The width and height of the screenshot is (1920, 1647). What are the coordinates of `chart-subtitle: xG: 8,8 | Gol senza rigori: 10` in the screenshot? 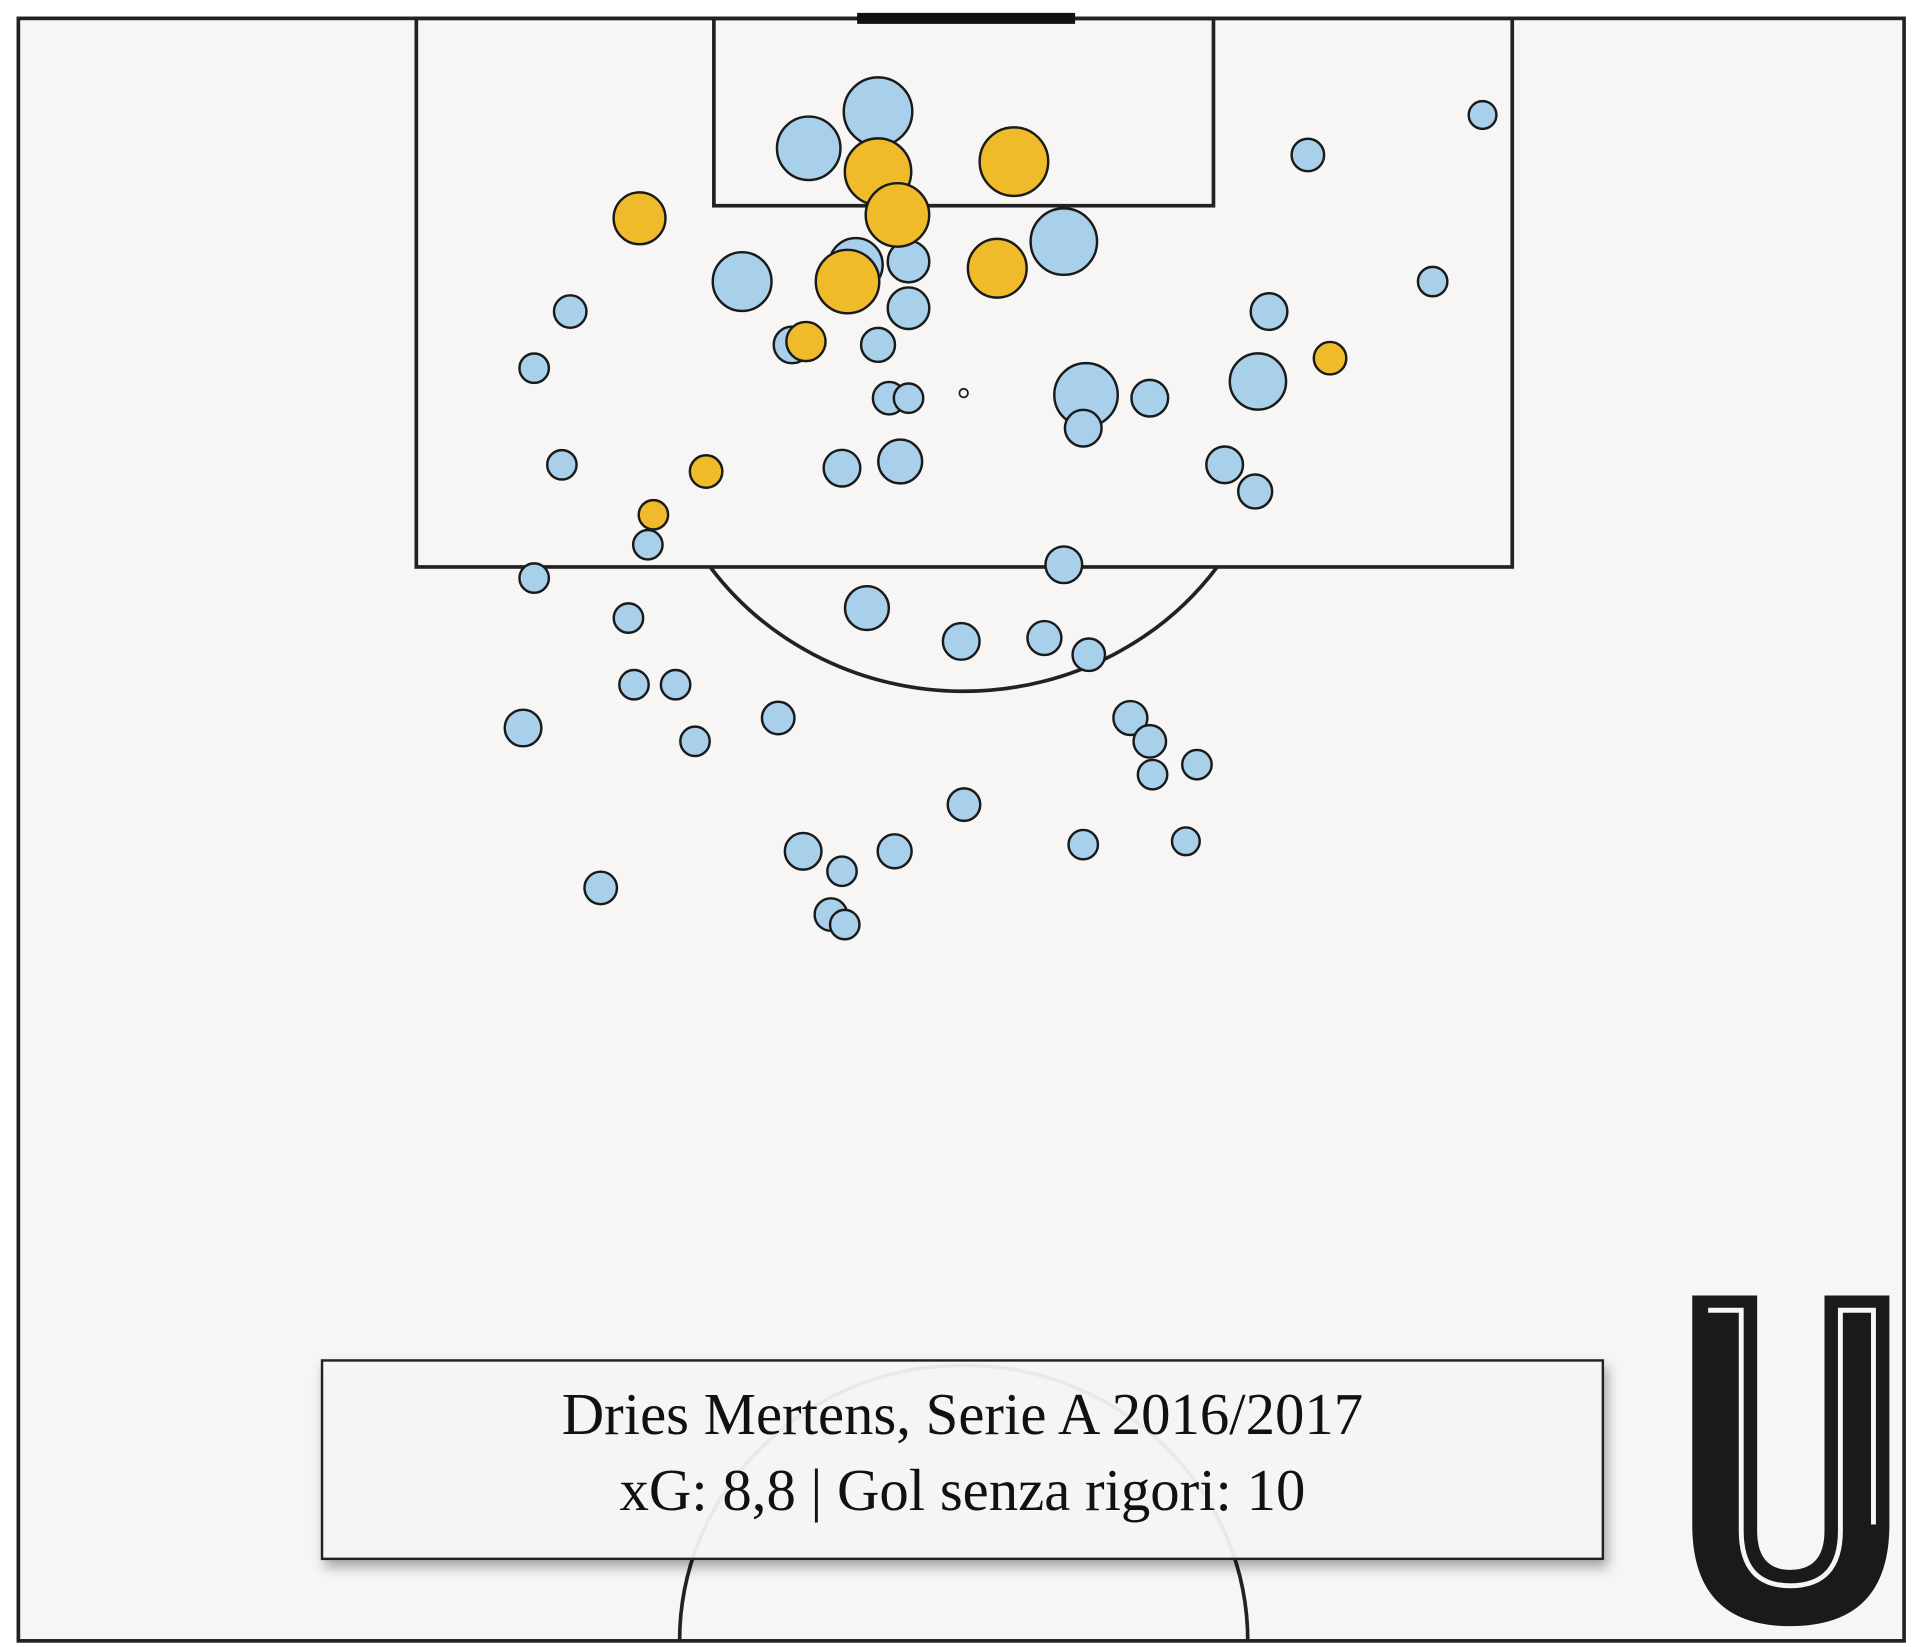 It's located at (963, 1490).